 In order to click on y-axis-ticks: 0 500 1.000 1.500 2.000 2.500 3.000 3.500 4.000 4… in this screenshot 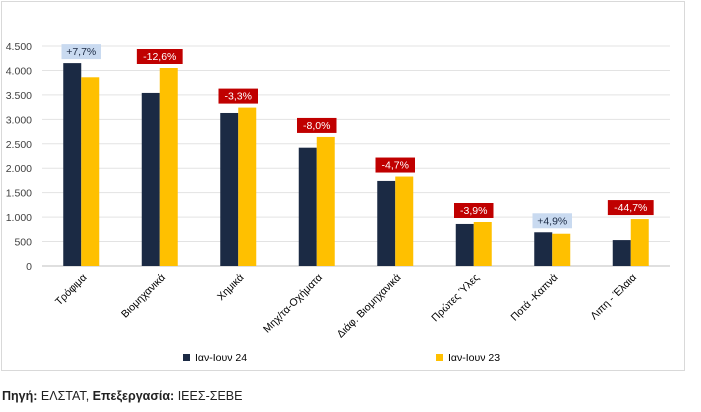, I will do `click(19, 157)`.